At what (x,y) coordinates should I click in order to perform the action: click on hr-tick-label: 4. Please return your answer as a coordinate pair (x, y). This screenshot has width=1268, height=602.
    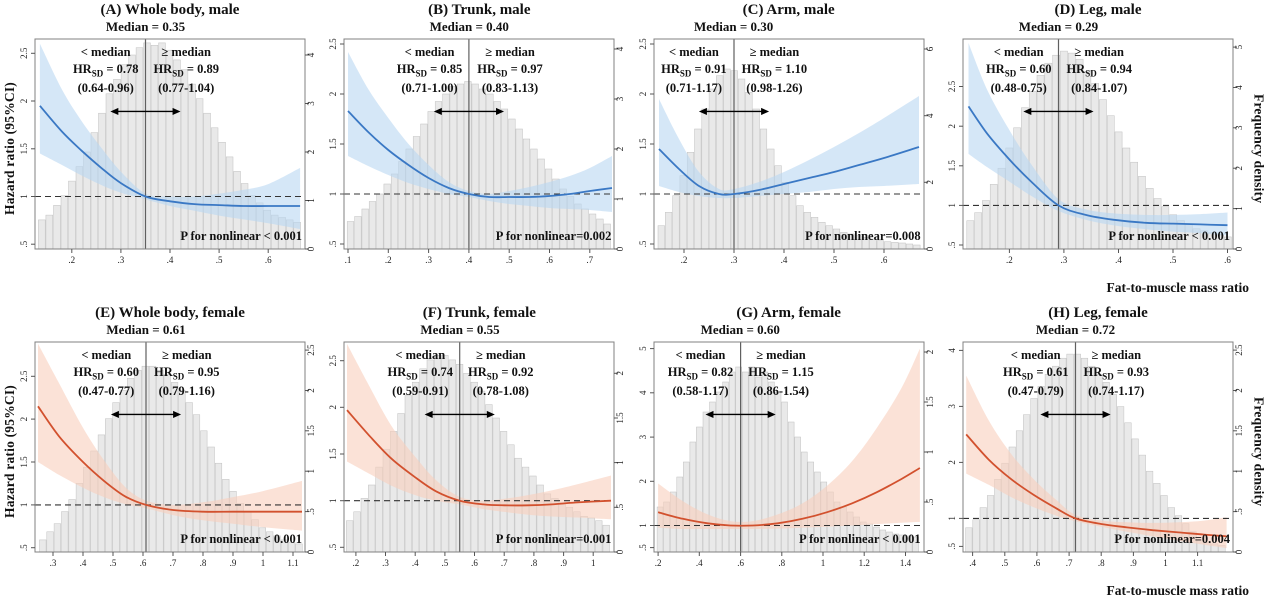
    Looking at the image, I should click on (952, 350).